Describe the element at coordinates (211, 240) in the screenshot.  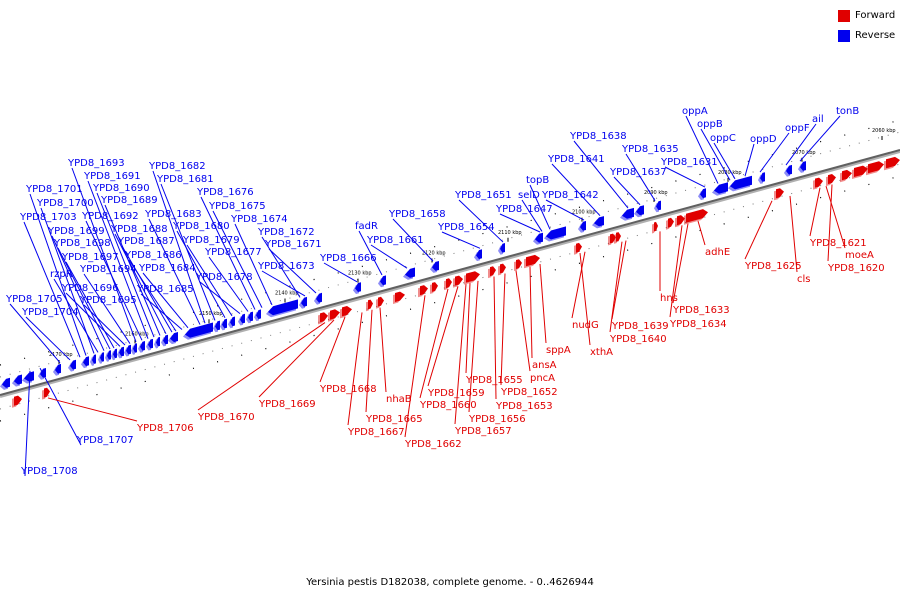
I see `reverse-gene-label: YPD8_1679` at that location.